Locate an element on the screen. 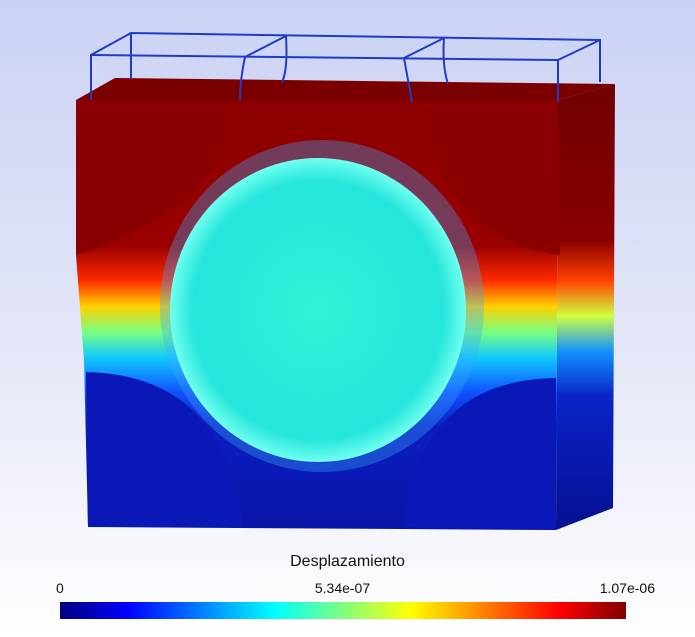 This screenshot has width=695, height=637. lower-left-region is located at coordinates (164, 449).